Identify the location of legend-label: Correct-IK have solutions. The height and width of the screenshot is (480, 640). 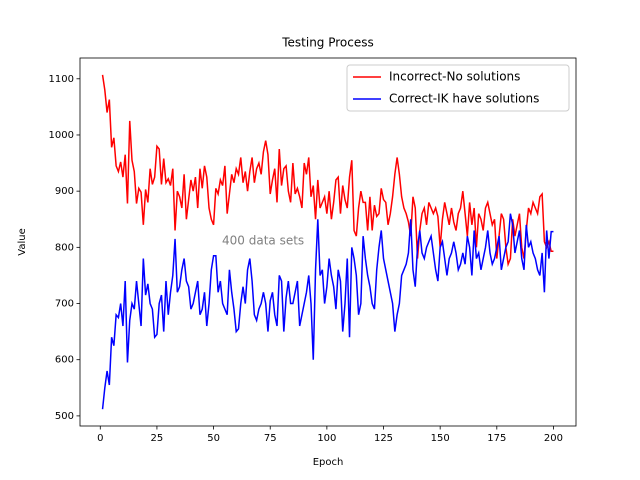
(464, 99).